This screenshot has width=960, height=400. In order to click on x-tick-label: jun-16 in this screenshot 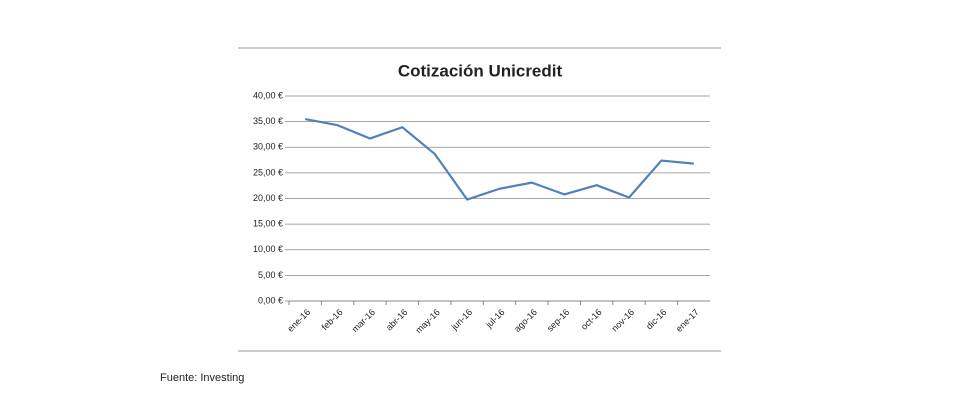, I will do `click(461, 319)`.